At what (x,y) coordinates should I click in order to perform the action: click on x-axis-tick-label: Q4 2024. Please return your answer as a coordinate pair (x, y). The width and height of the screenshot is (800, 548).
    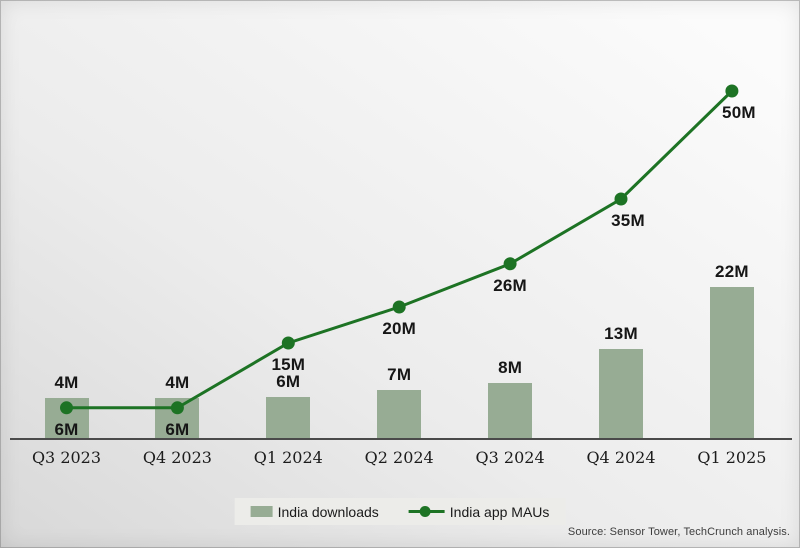
    Looking at the image, I should click on (621, 457).